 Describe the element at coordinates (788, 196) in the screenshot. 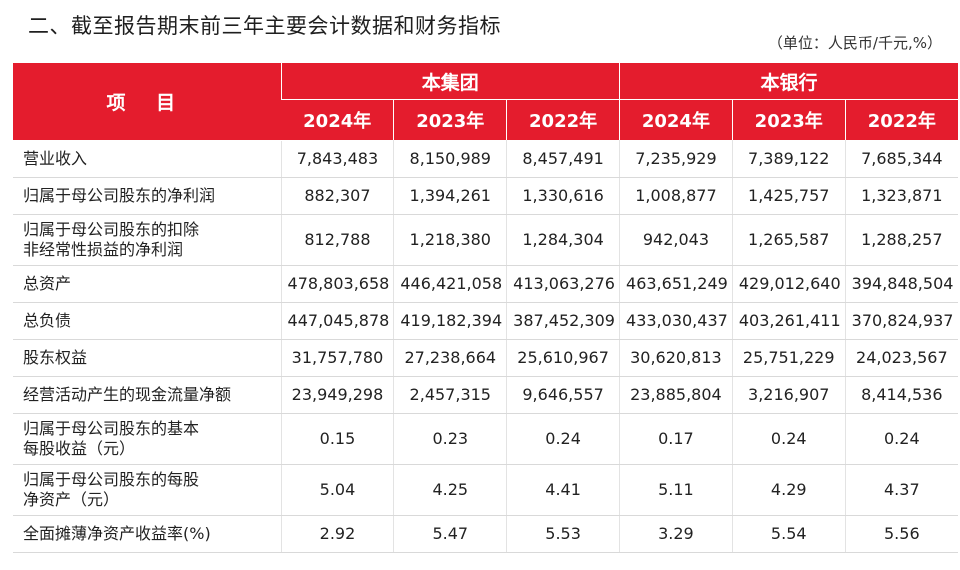

I see `cell-value: 1,425,757` at that location.